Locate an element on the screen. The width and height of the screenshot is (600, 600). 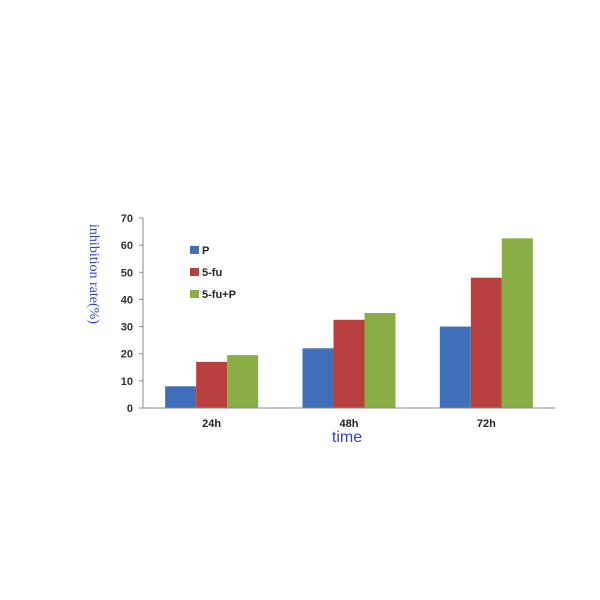
y-tick-label: 70 is located at coordinates (127, 219).